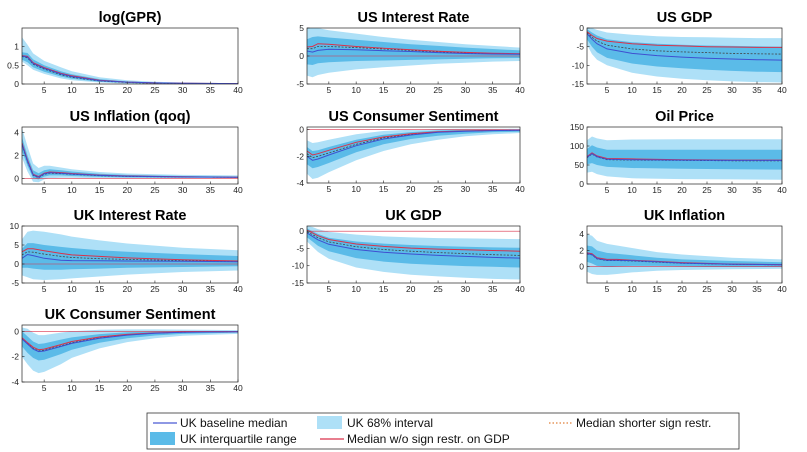 This screenshot has height=452, width=807. What do you see at coordinates (414, 117) in the screenshot?
I see `panel-title-us-consumer-sentiment: US Consumer Sentiment` at bounding box center [414, 117].